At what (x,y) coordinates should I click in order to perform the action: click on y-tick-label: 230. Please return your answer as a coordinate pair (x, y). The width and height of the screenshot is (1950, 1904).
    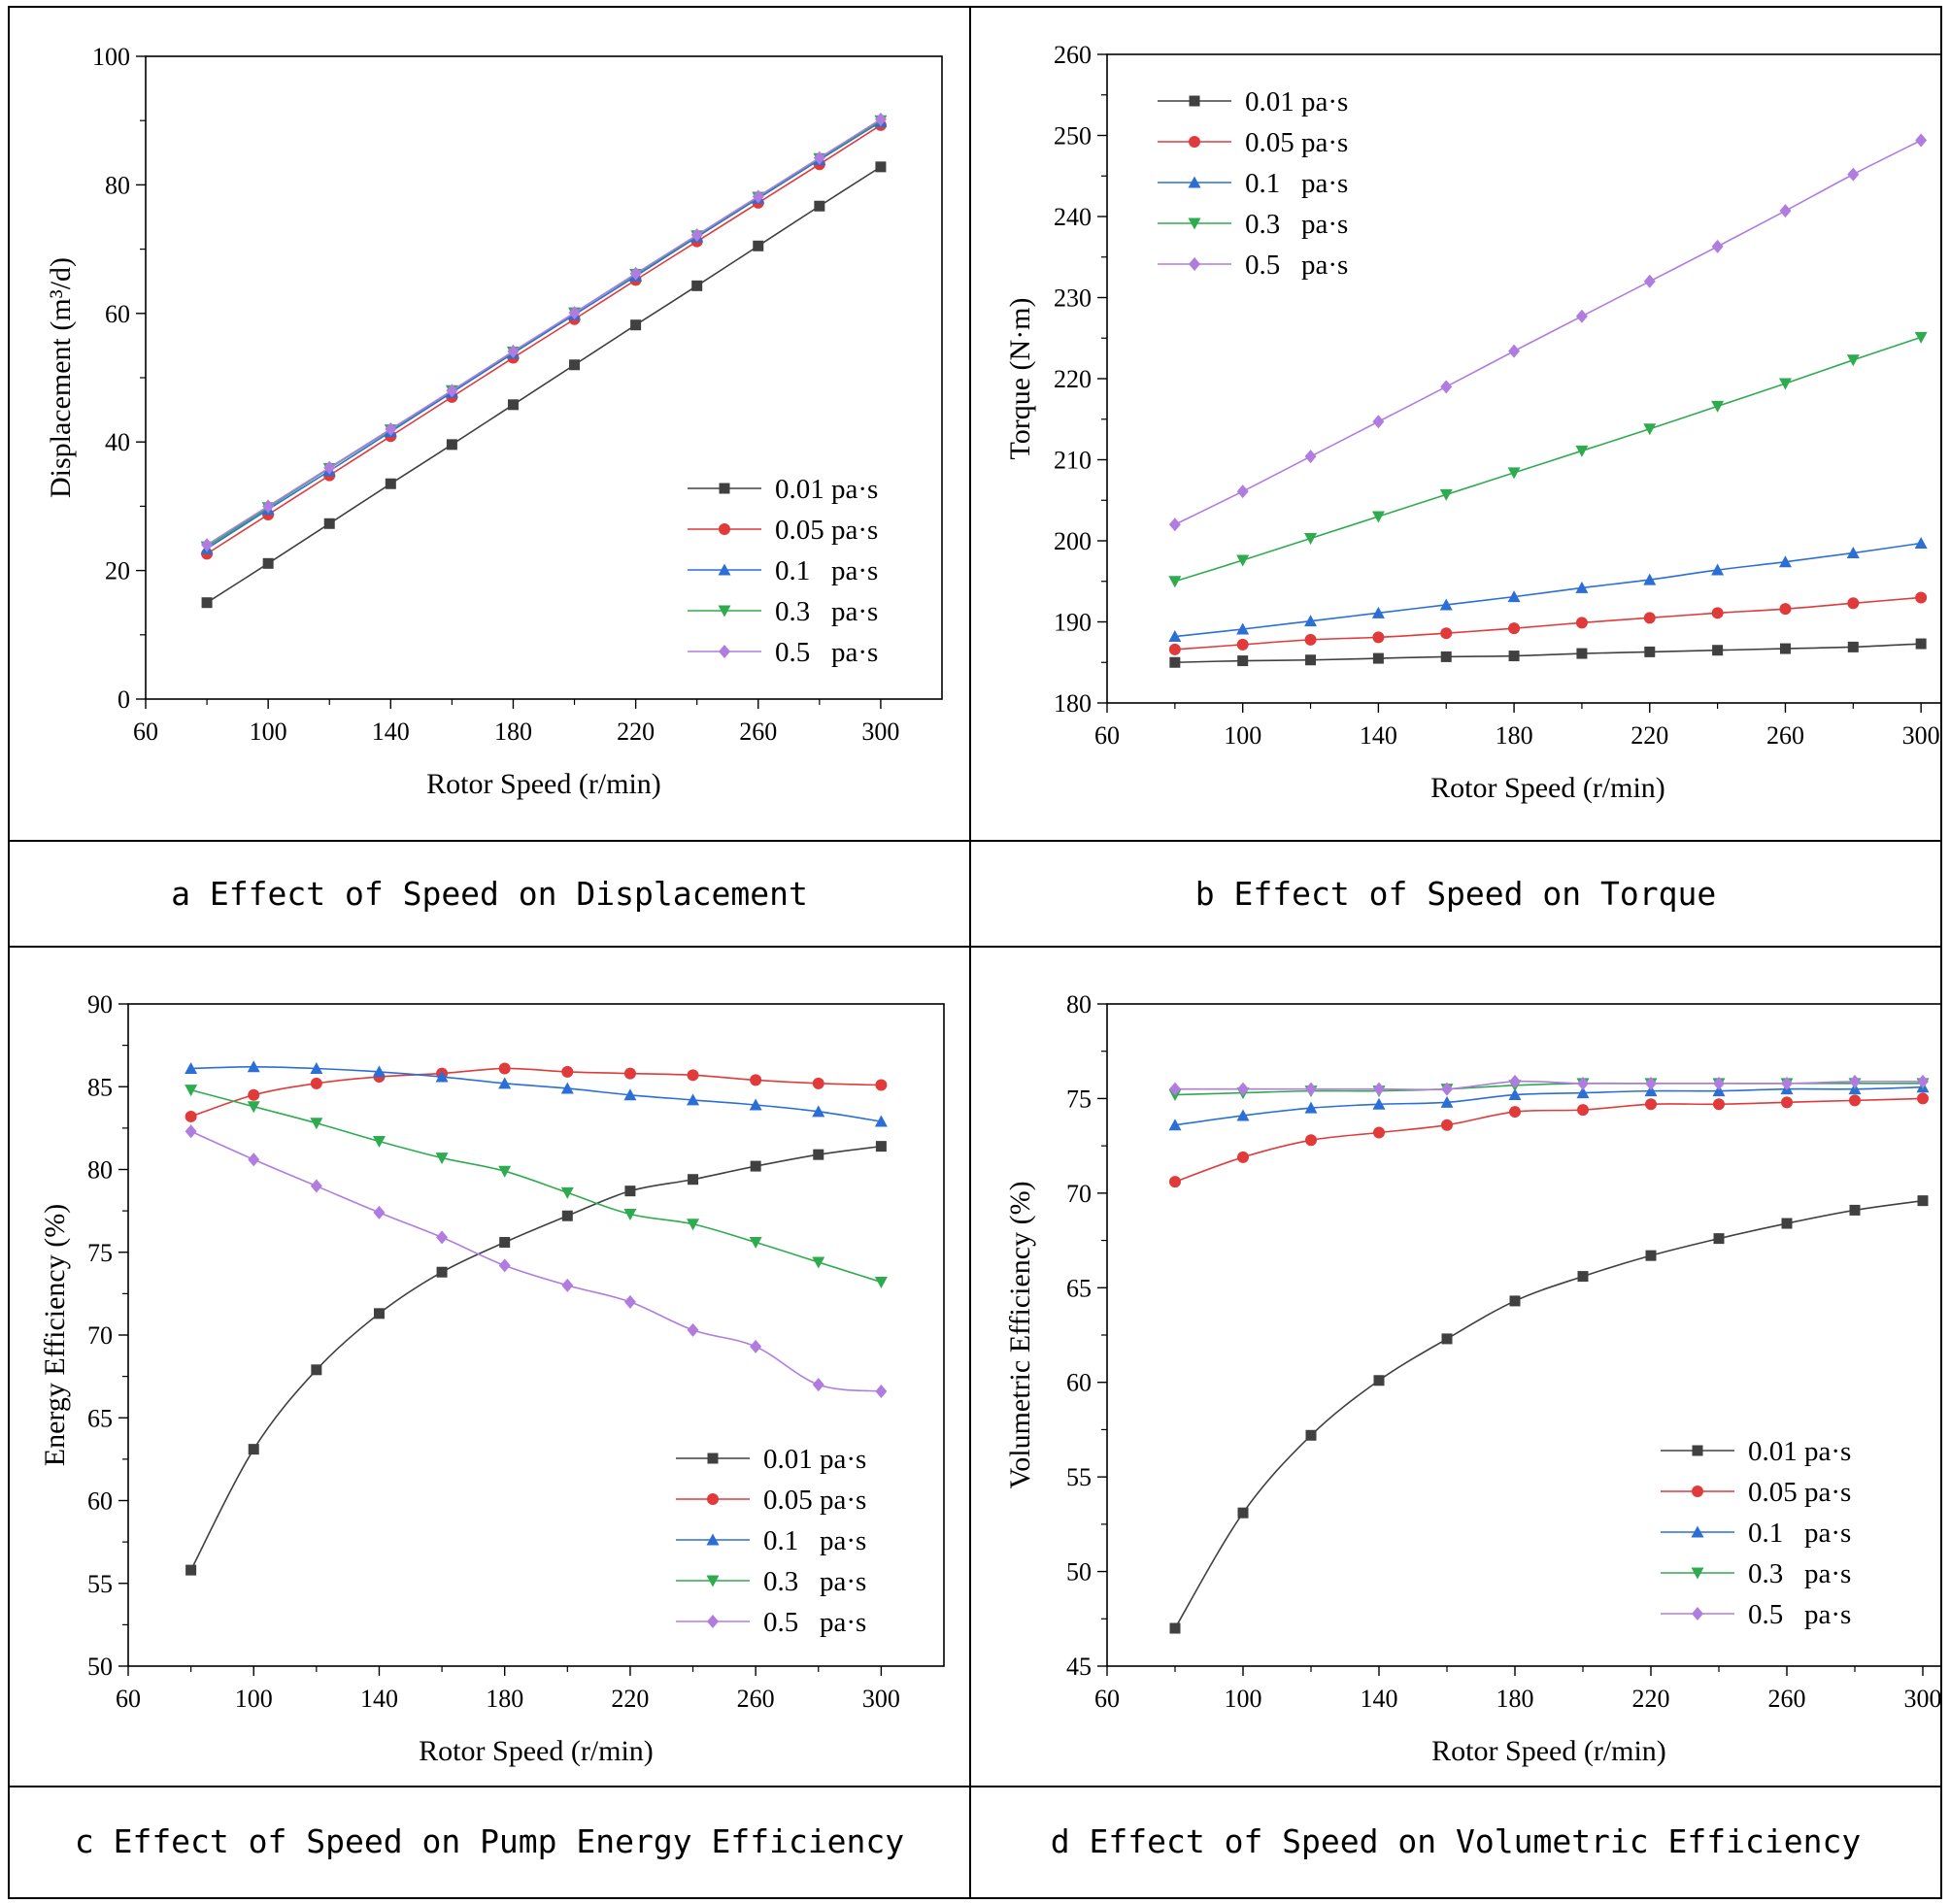
    Looking at the image, I should click on (1073, 298).